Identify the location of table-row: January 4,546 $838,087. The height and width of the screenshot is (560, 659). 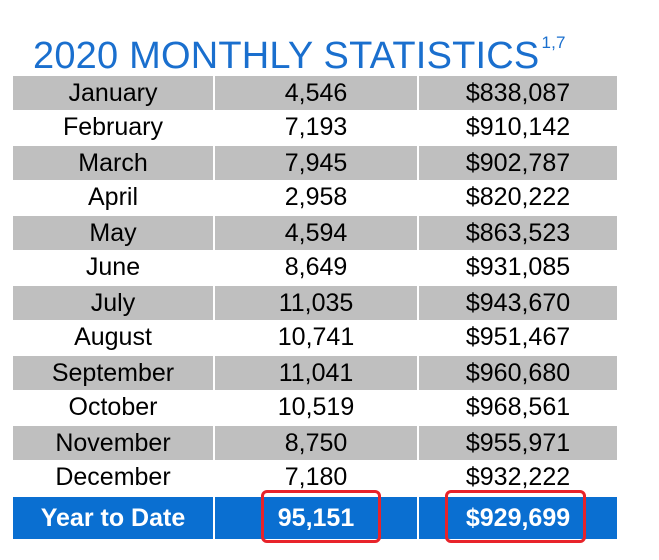
(315, 92).